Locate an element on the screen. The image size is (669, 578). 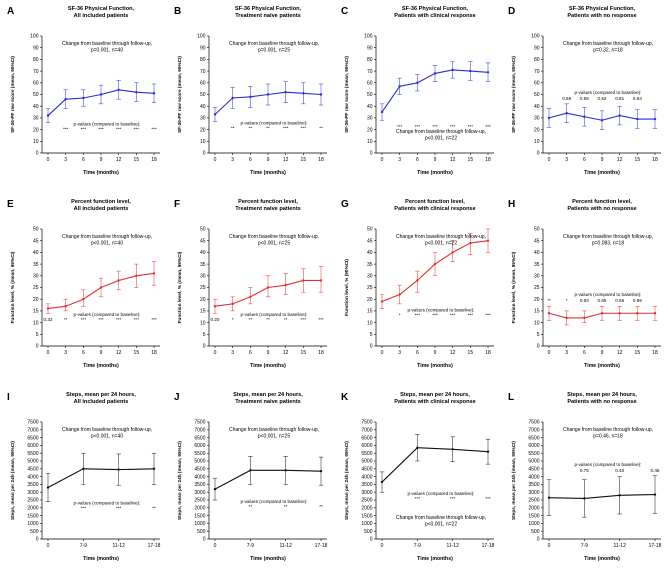
y-tick-label: 60 is located at coordinates (370, 84).